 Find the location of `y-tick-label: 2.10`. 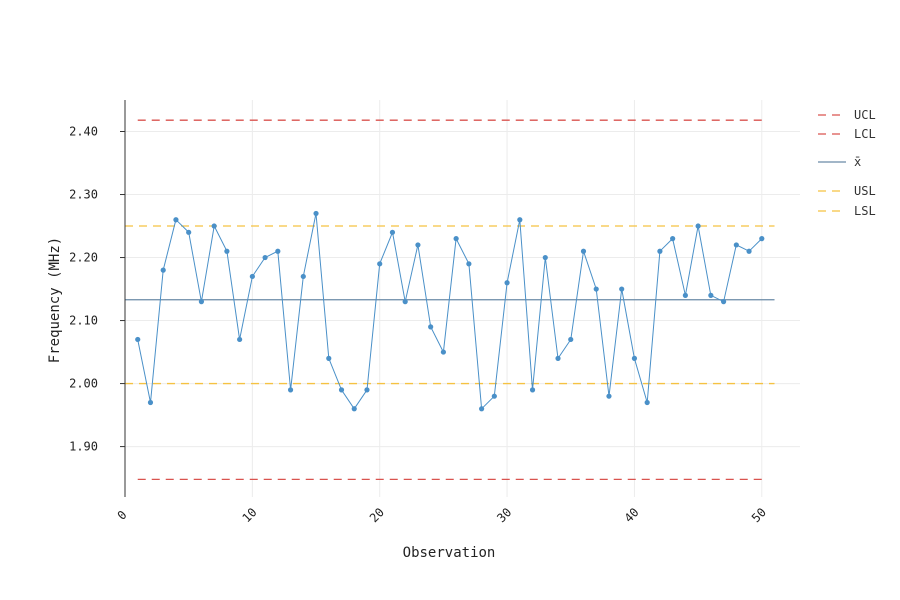

y-tick-label: 2.10 is located at coordinates (83, 321).